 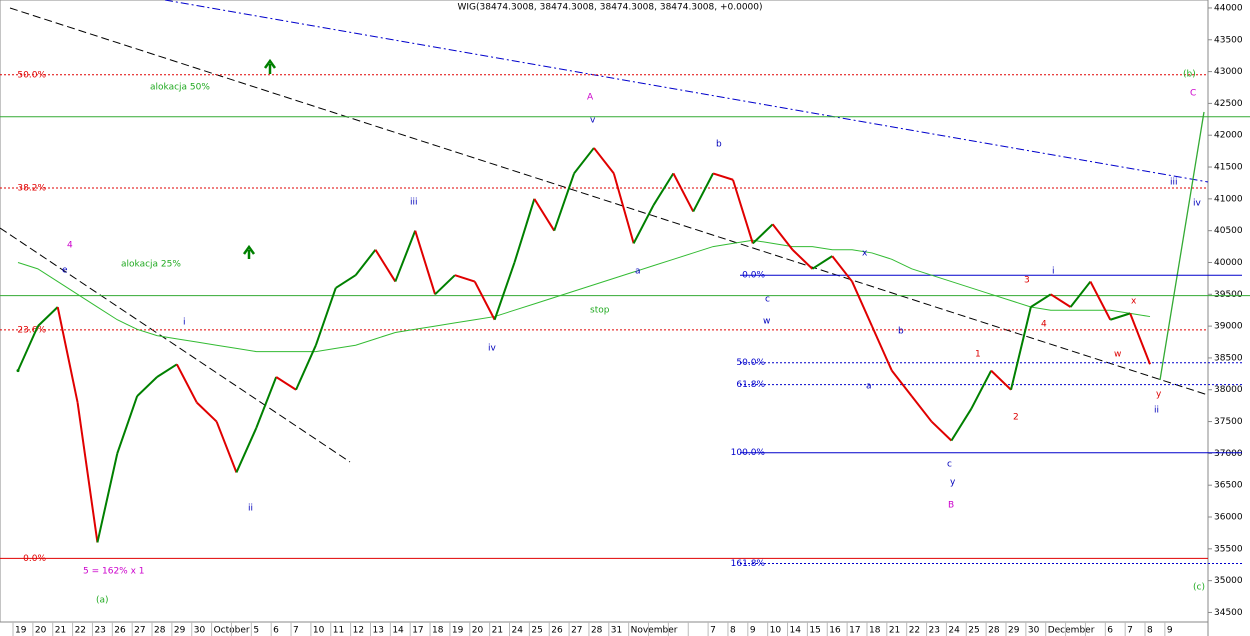 What do you see at coordinates (270, 66) in the screenshot?
I see `arrow-up` at bounding box center [270, 66].